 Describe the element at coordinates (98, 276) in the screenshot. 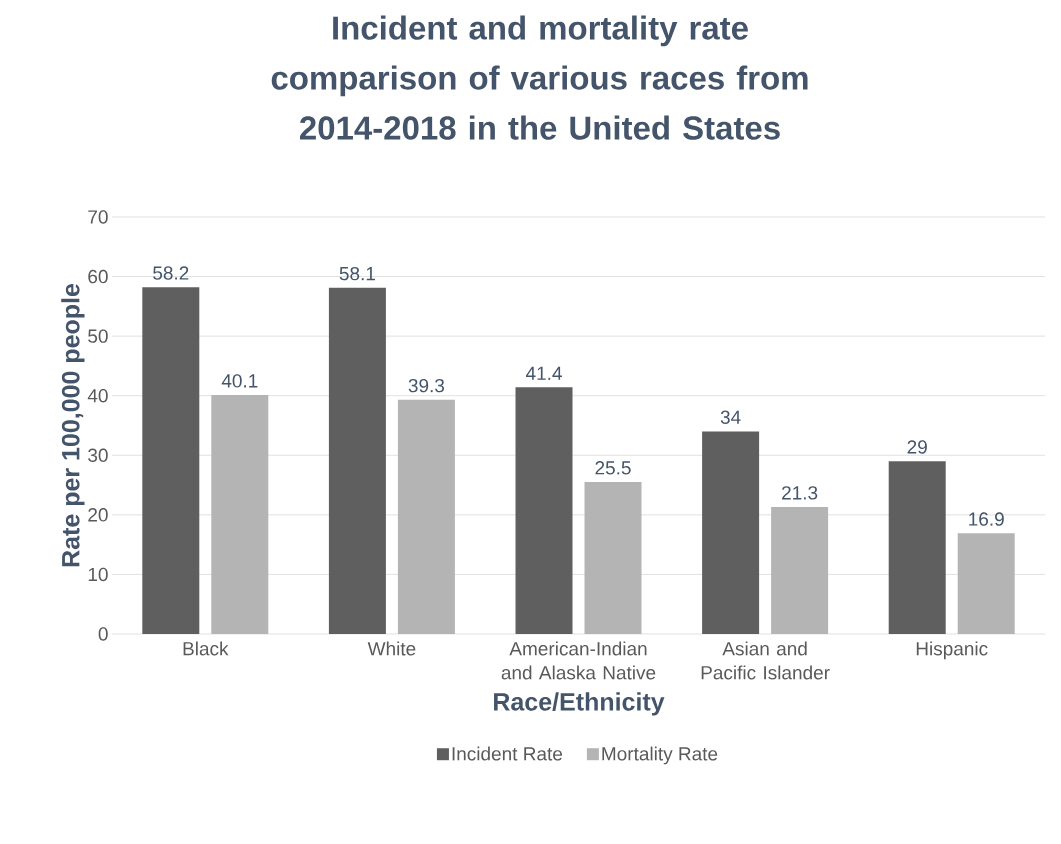

I see `y-tick-label: 60` at that location.